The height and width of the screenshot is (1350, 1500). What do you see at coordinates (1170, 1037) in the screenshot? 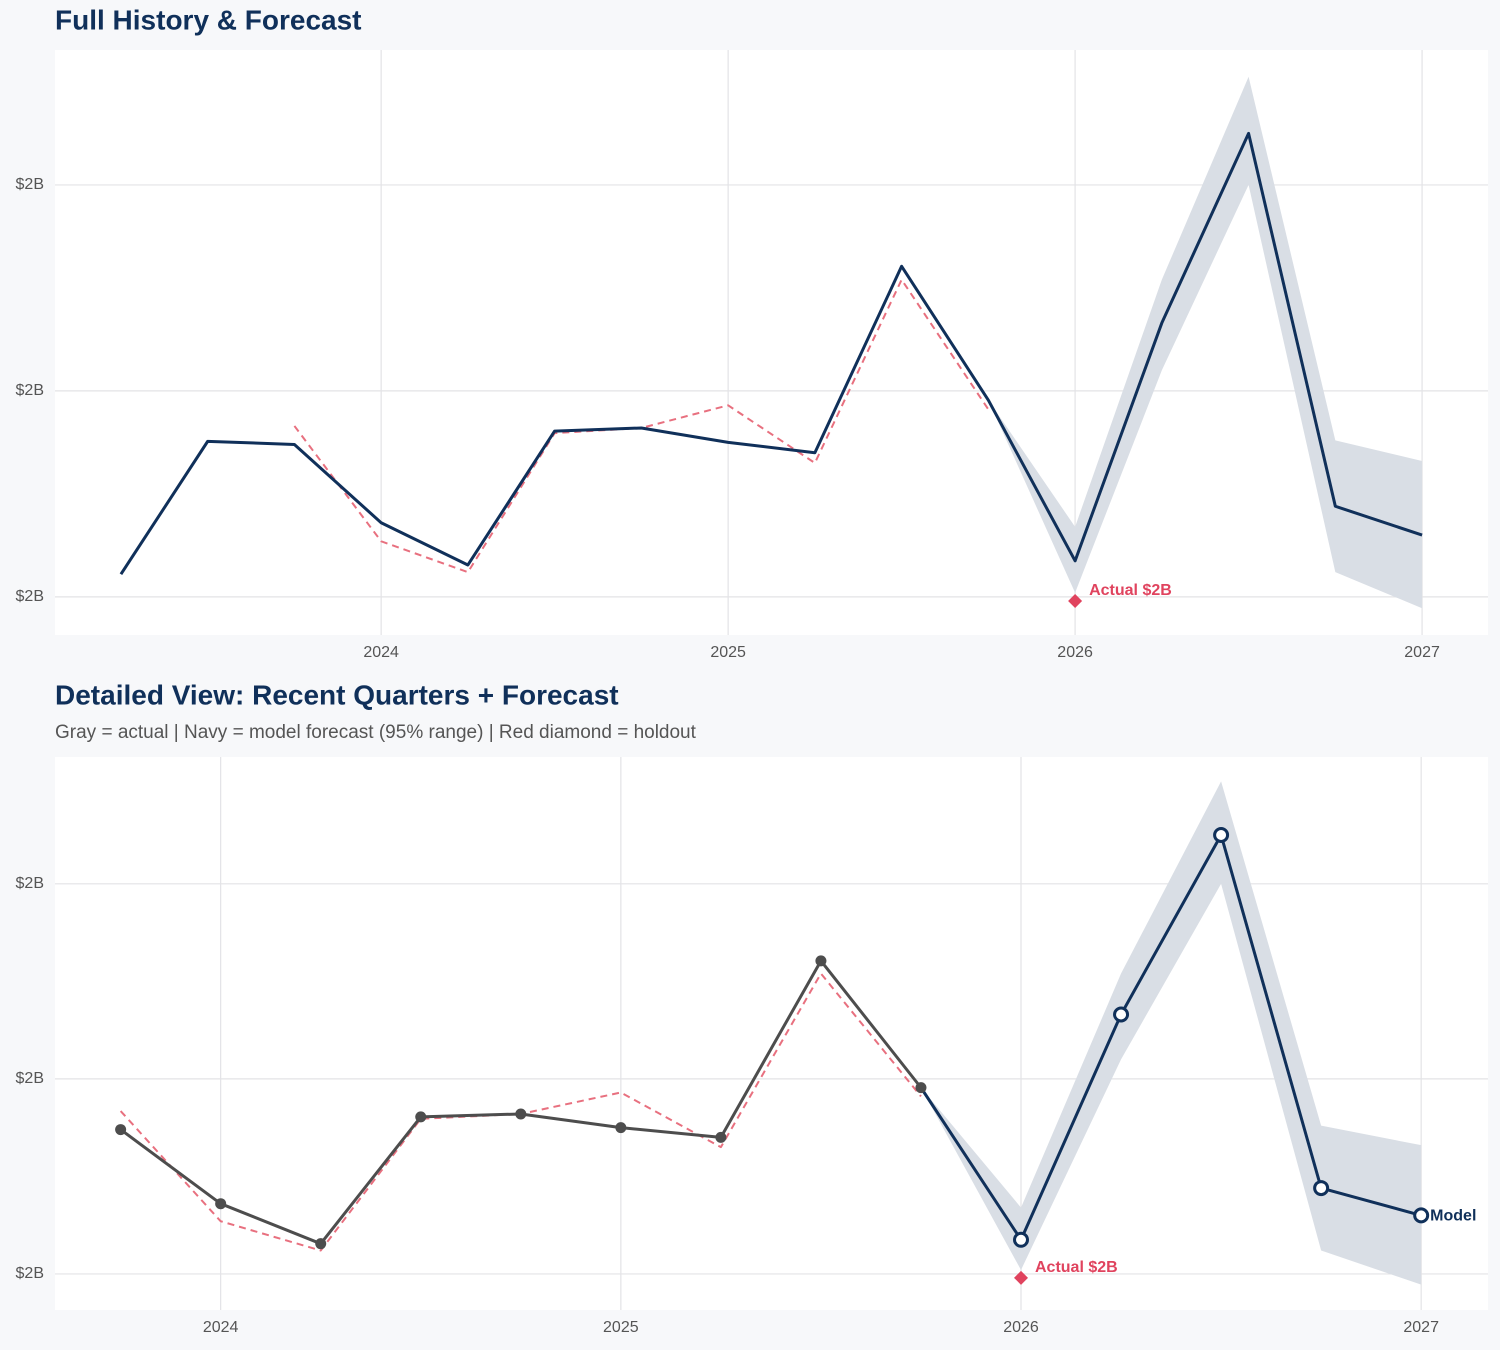
I see `series-line` at bounding box center [1170, 1037].